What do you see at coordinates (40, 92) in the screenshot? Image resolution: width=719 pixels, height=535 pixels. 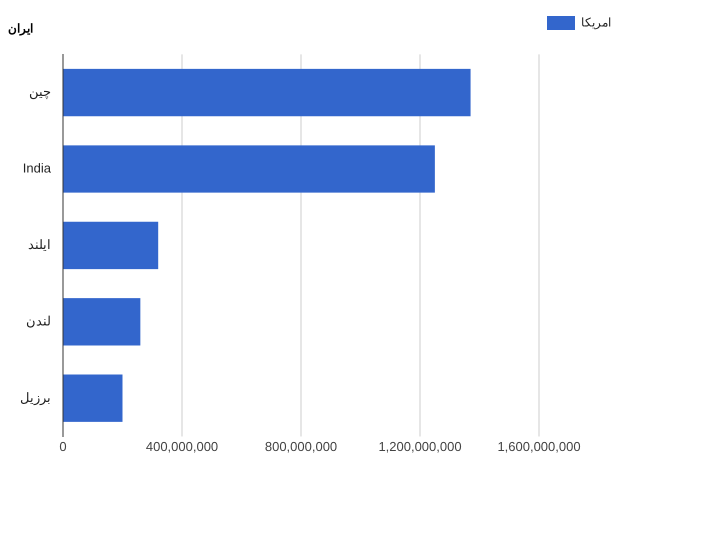 I see `y-tick-label: چین` at bounding box center [40, 92].